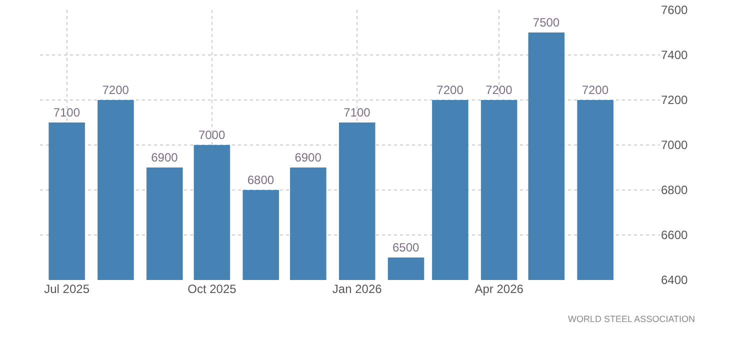 The image size is (730, 340). I want to click on y-tick-label: 6600, so click(674, 235).